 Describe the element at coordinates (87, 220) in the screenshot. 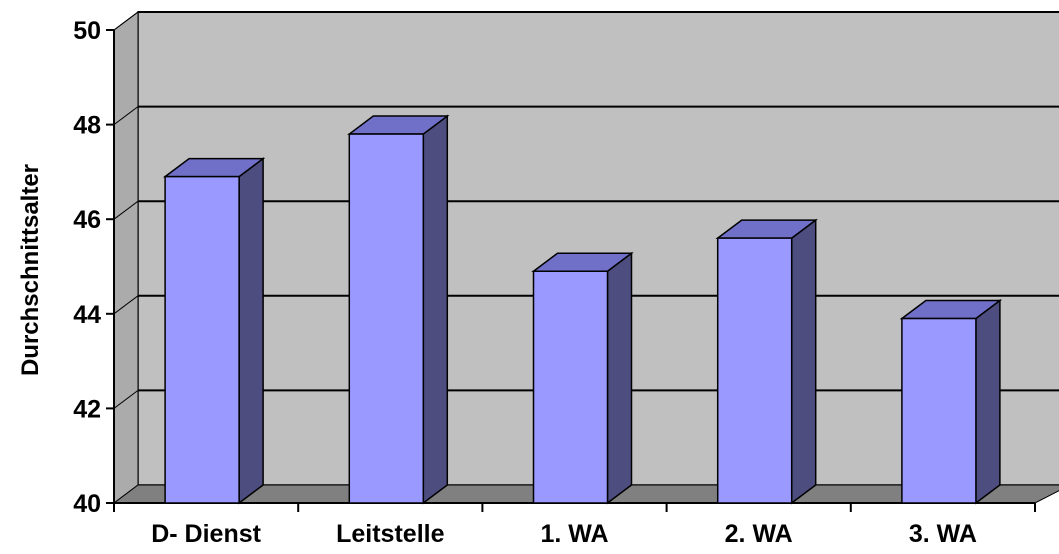

I see `y-tick-label: 46` at that location.